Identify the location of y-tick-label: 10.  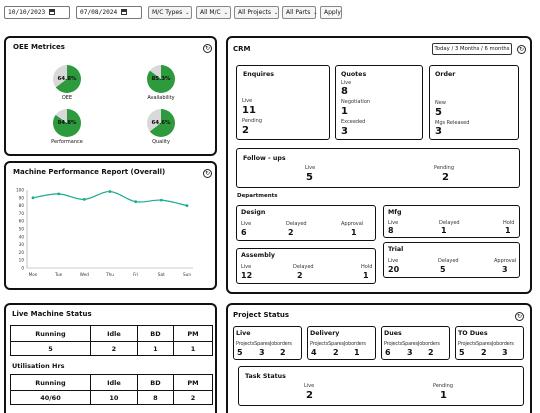
(22, 260).